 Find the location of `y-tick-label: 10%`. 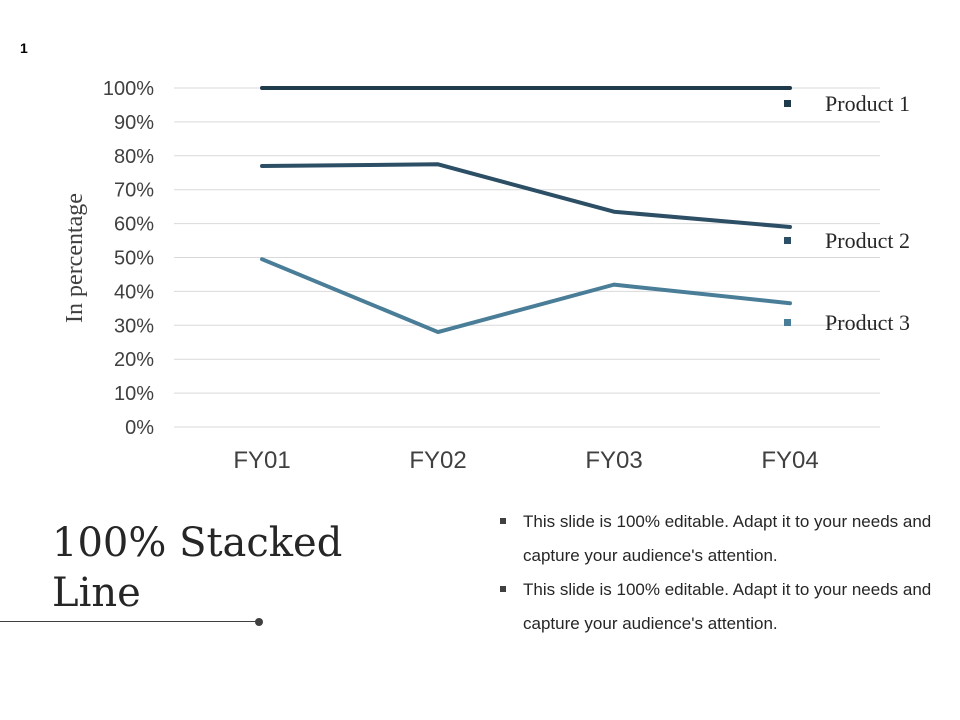

y-tick-label: 10% is located at coordinates (134, 394).